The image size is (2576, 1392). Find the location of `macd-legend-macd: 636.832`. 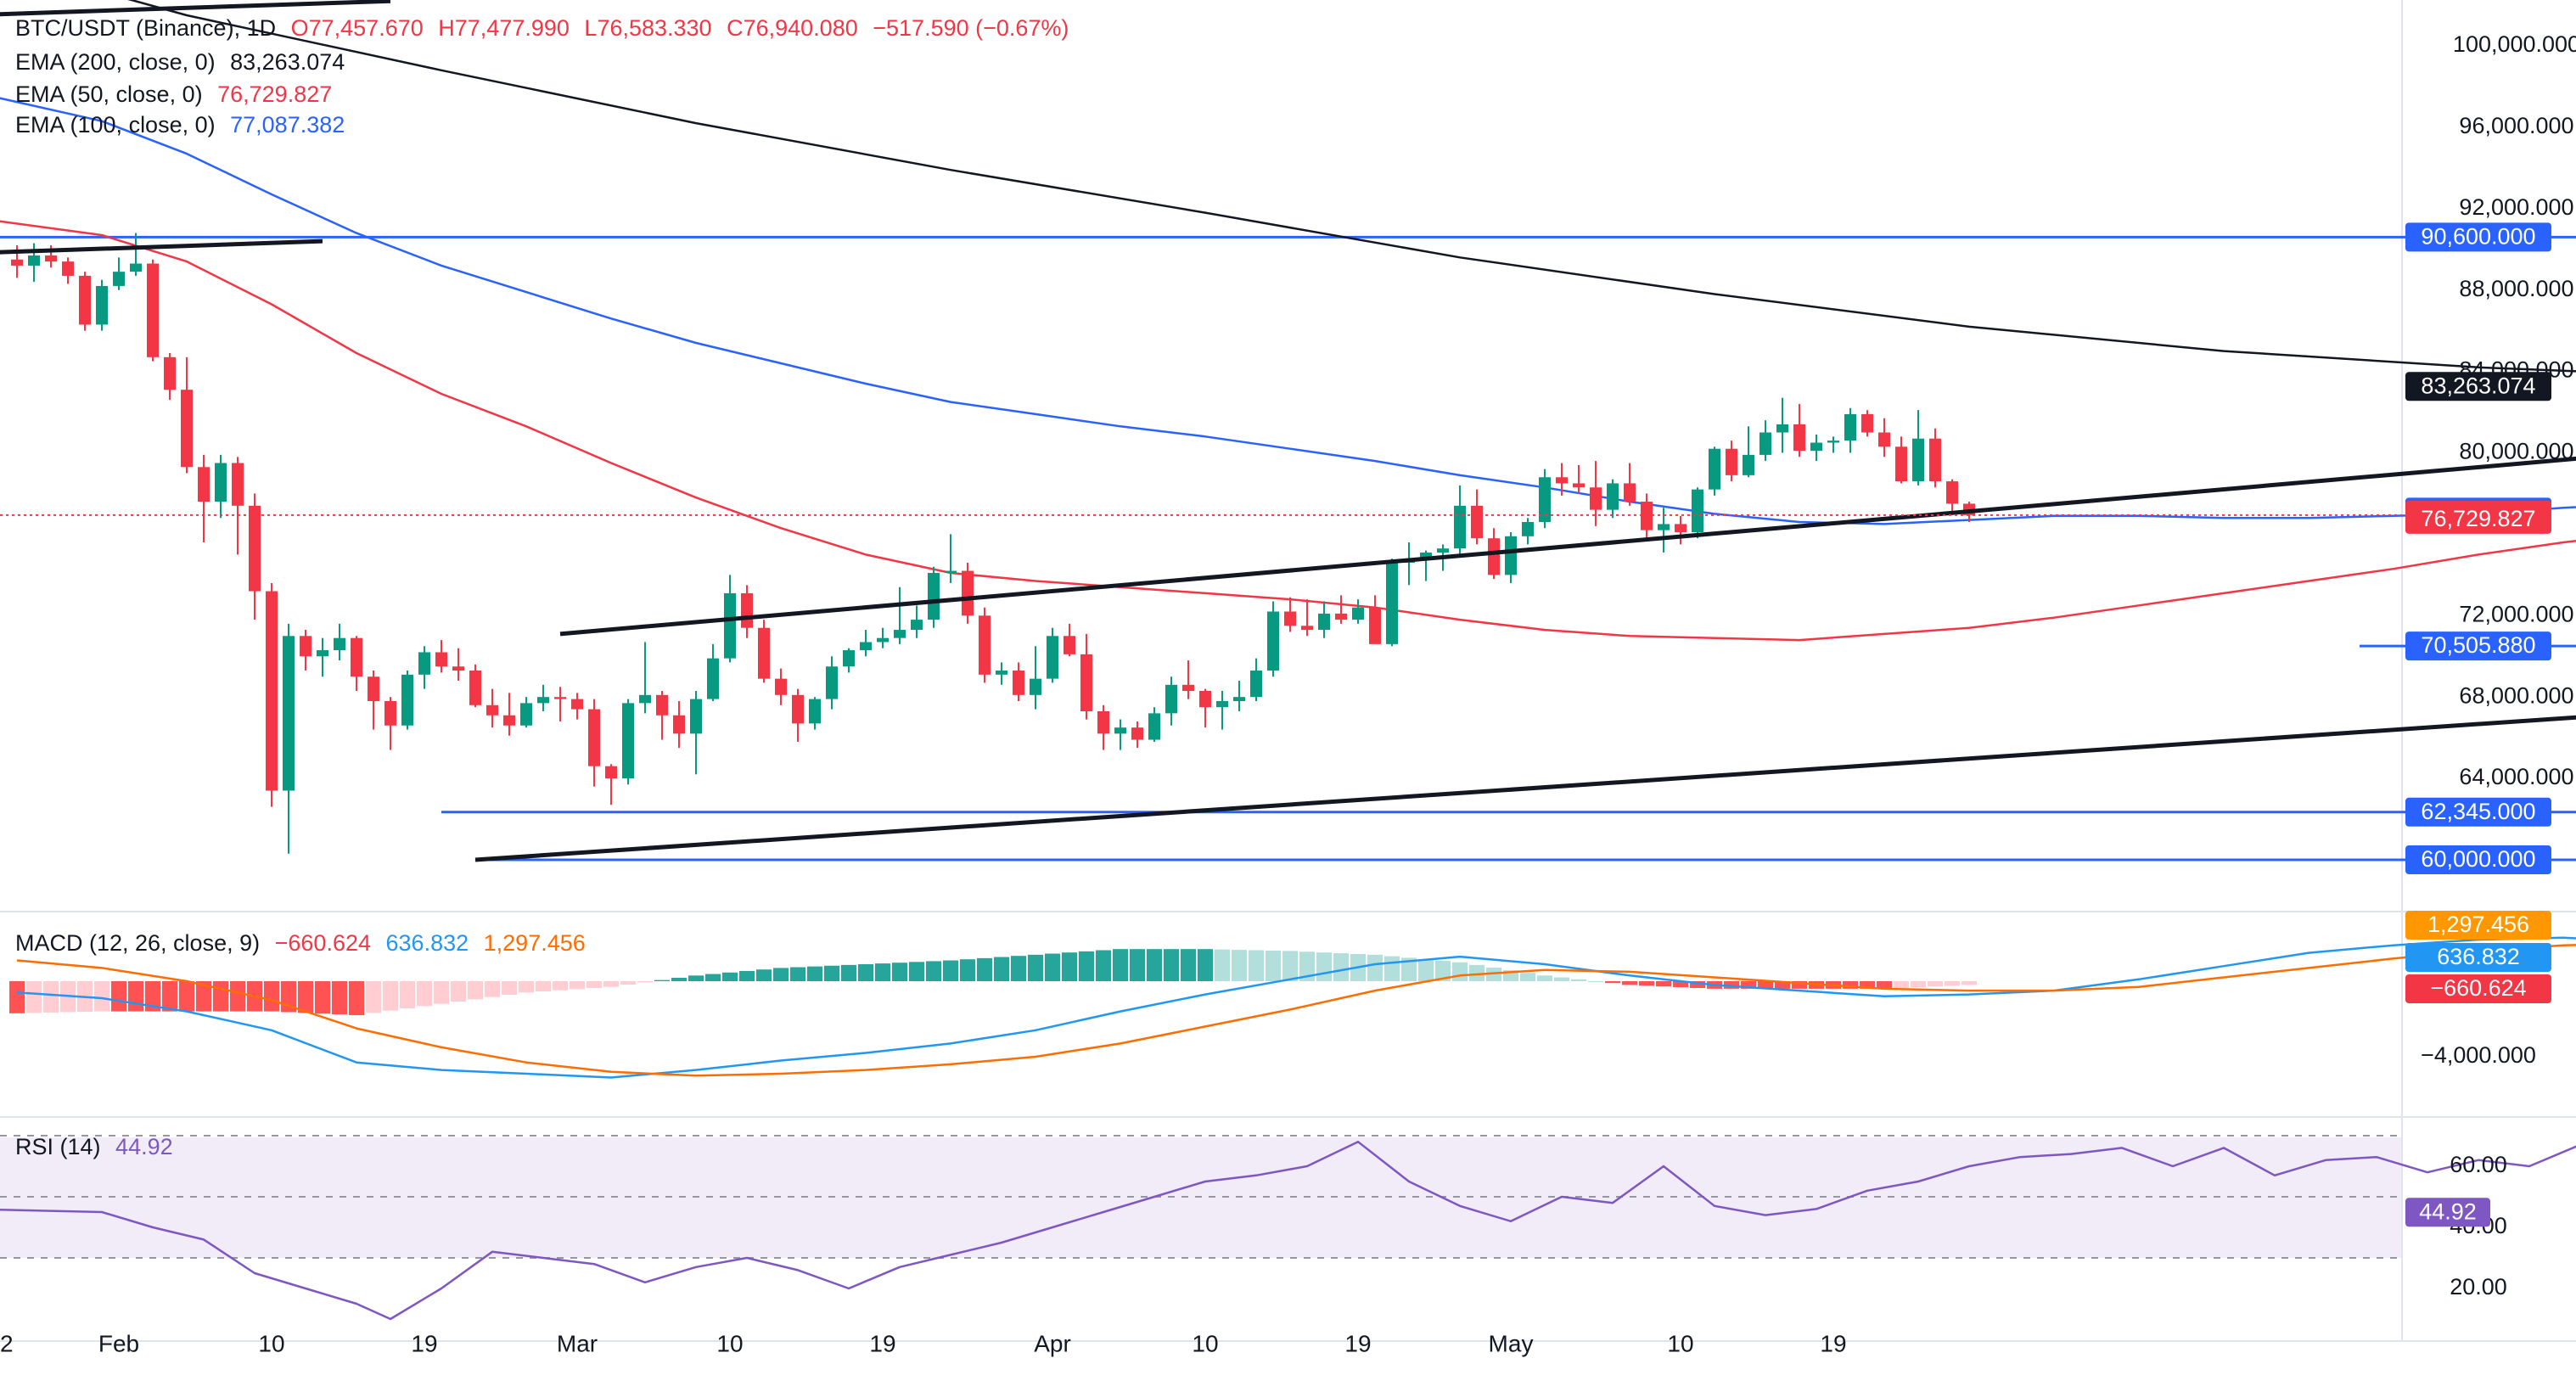

macd-legend-macd: 636.832 is located at coordinates (427, 943).